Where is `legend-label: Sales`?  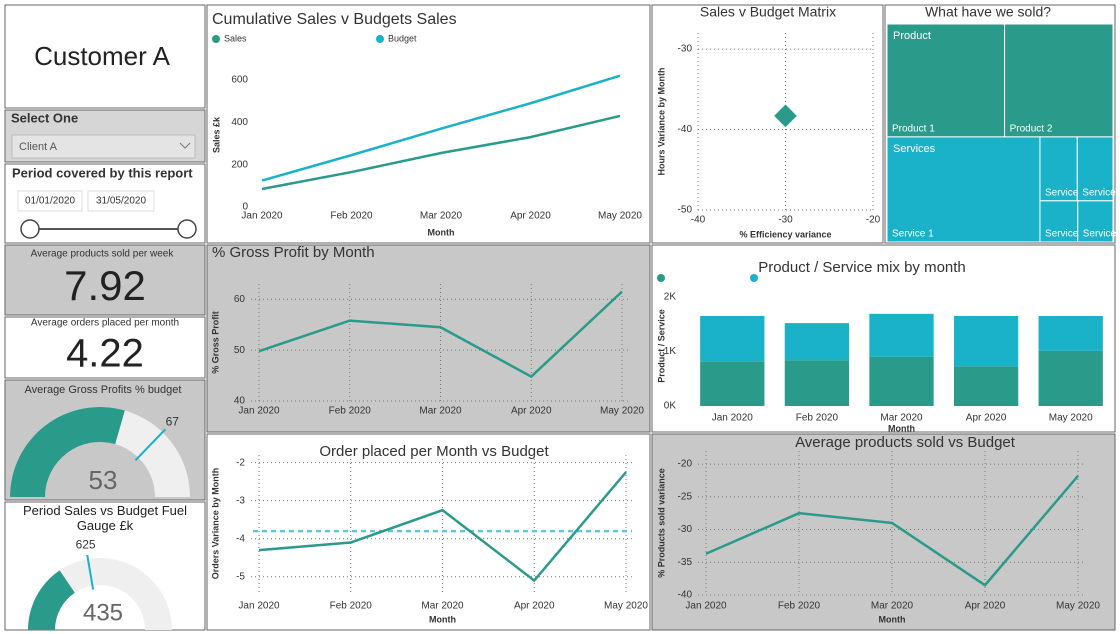
legend-label: Sales is located at coordinates (235, 38).